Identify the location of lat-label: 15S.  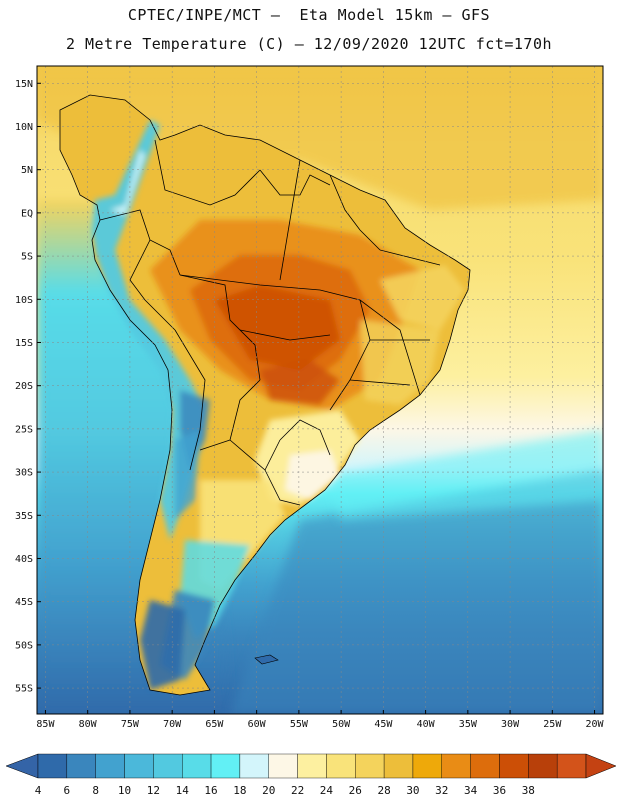
(24, 343).